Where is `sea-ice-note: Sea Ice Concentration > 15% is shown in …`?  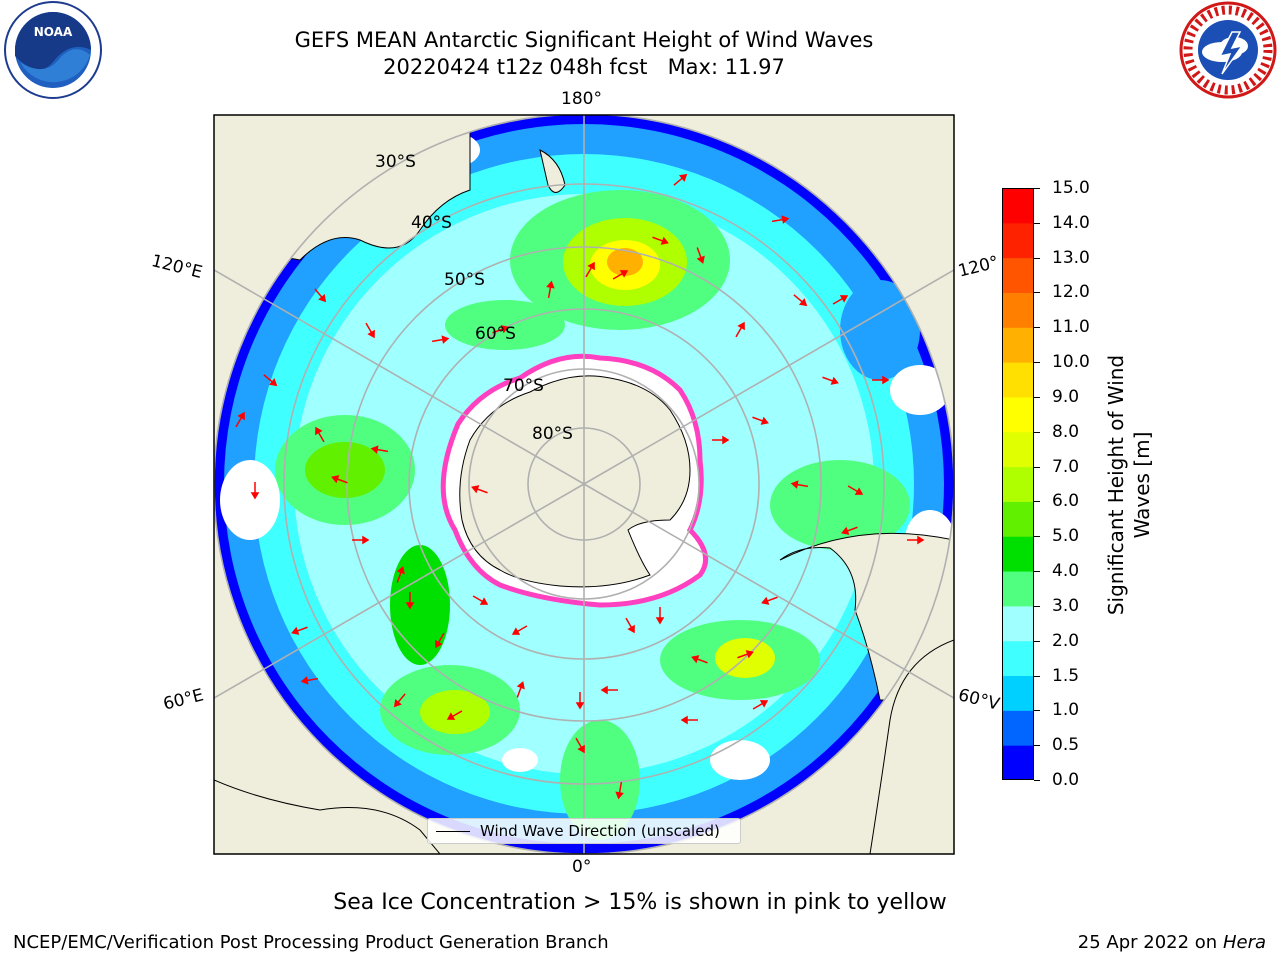 sea-ice-note: Sea Ice Concentration > 15% is shown in … is located at coordinates (640, 902).